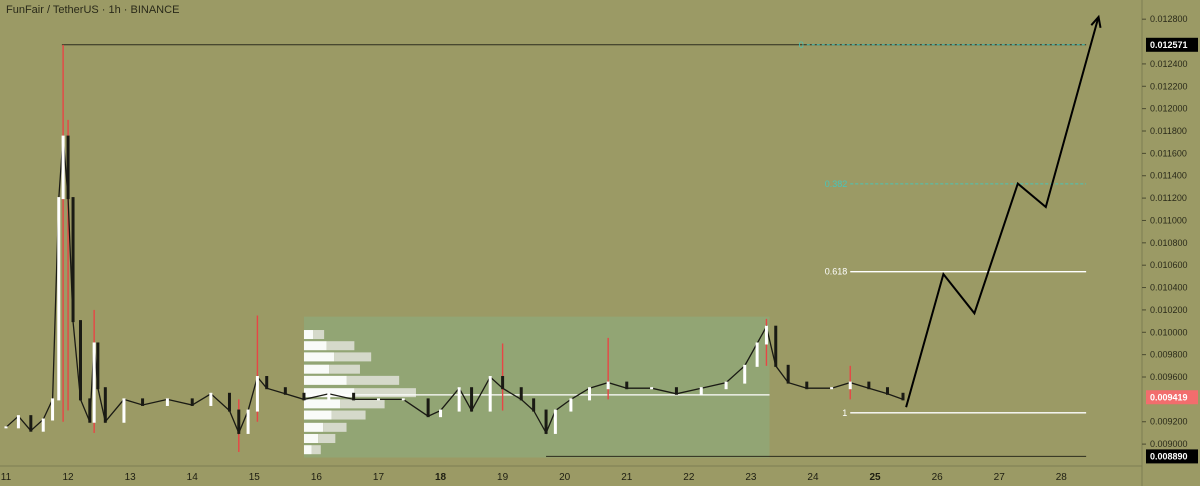  I want to click on price-axis-label: 0.011600, so click(1168, 153).